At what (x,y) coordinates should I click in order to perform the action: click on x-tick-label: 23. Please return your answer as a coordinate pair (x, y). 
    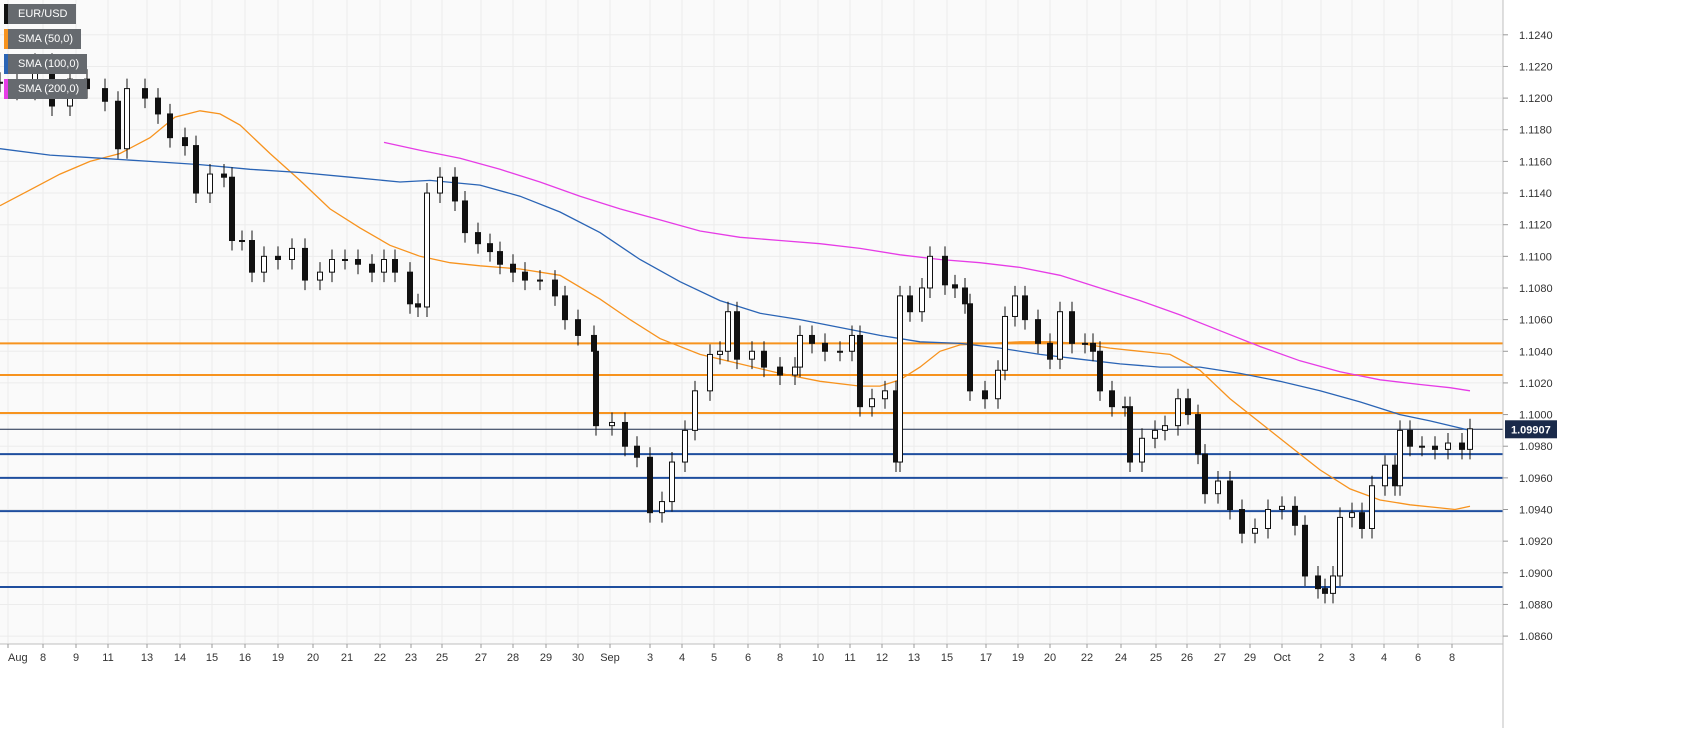
    Looking at the image, I should click on (411, 658).